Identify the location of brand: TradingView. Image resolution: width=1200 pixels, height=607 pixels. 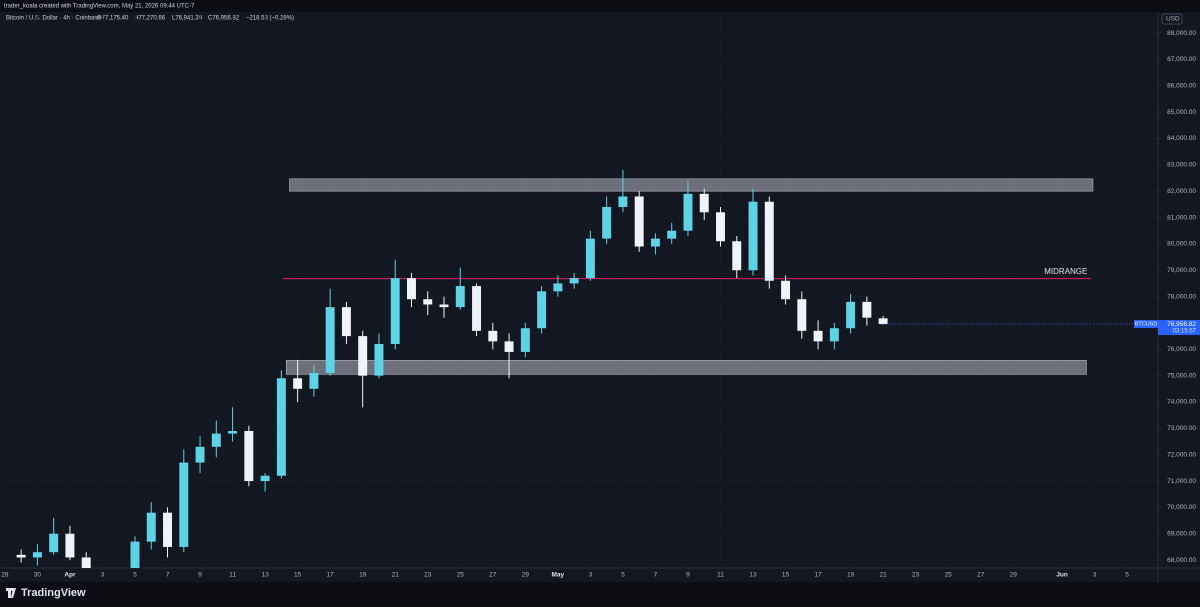
(53, 593).